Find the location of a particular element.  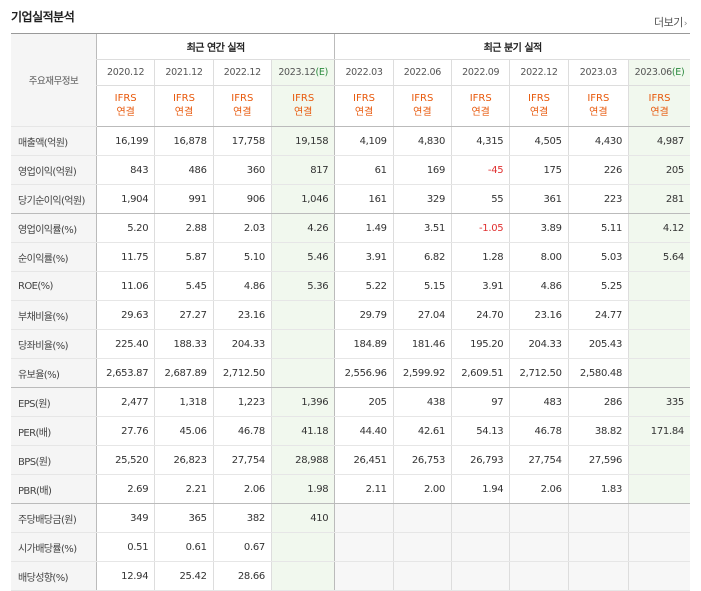

table-cell: 1,396 is located at coordinates (302, 402).